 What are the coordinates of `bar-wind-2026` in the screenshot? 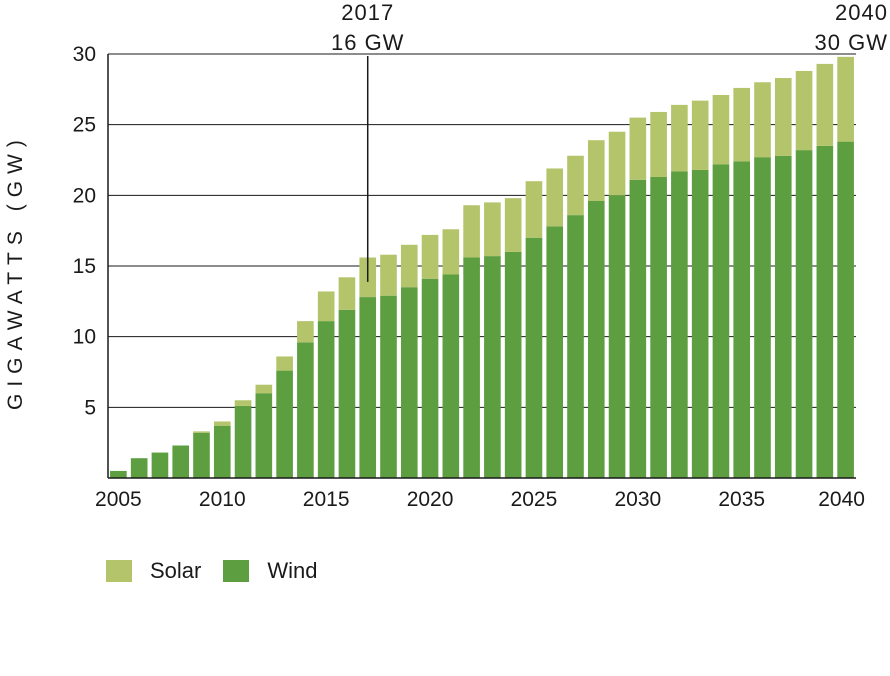 It's located at (555, 352).